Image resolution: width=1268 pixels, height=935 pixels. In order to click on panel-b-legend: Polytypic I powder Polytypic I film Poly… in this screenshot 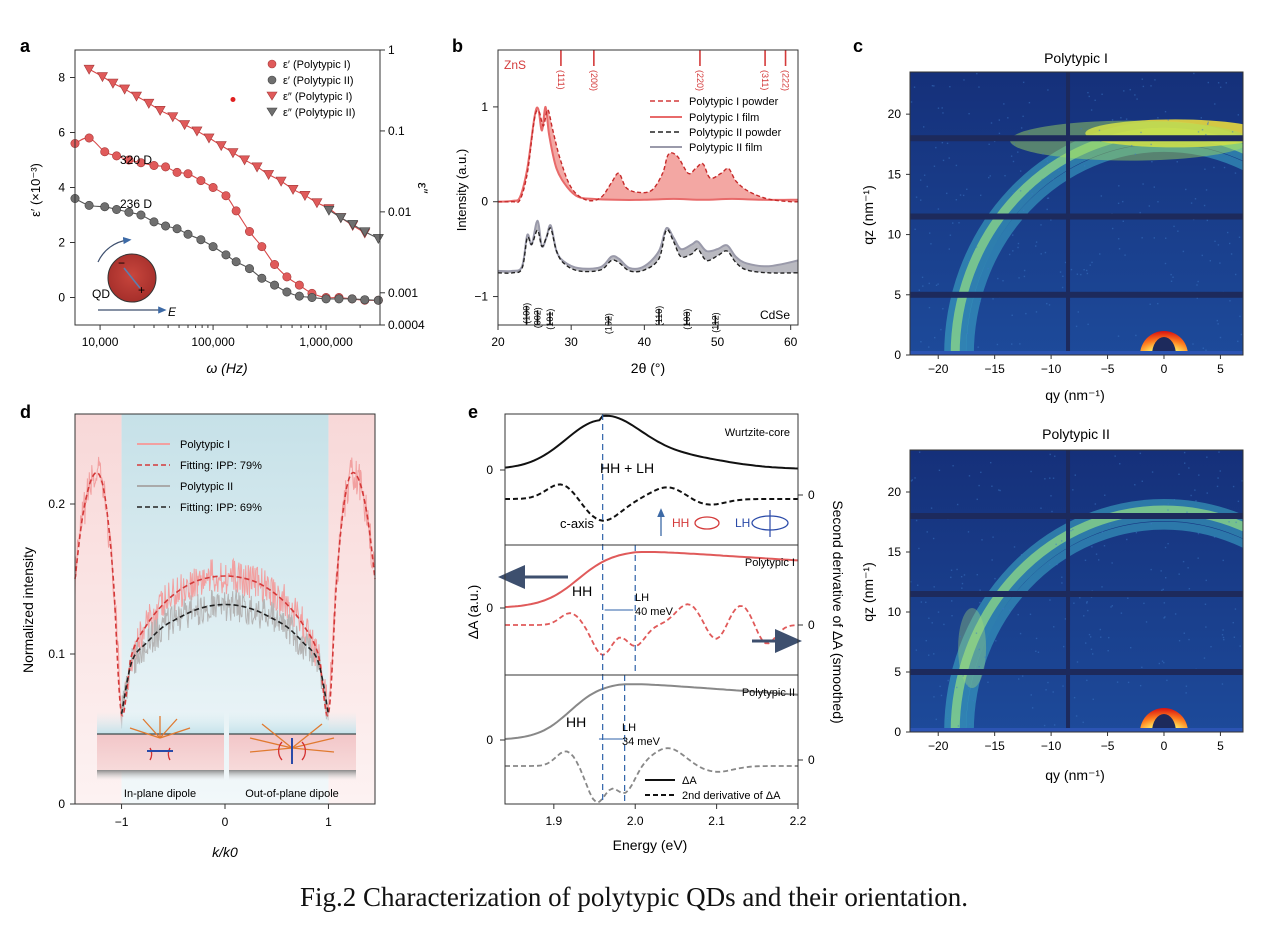, I will do `click(716, 125)`.